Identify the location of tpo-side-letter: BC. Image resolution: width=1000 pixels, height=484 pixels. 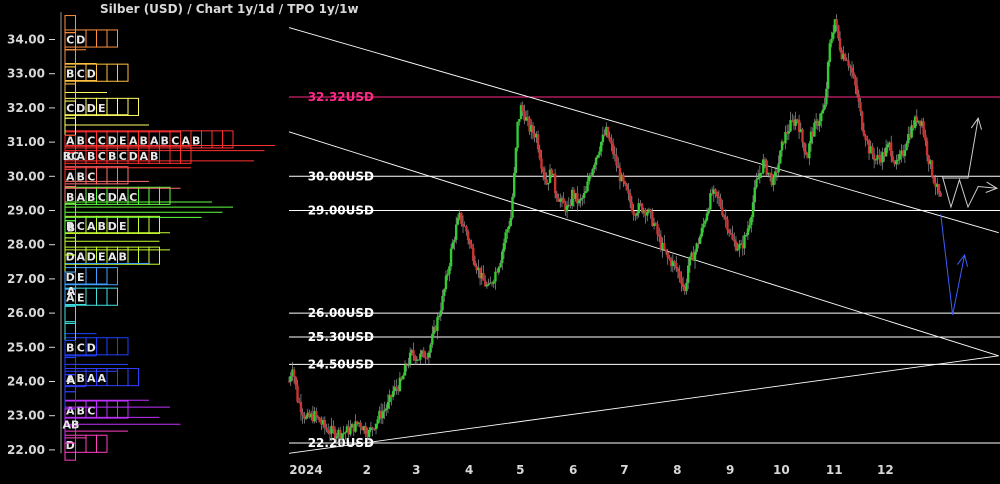
(71, 156).